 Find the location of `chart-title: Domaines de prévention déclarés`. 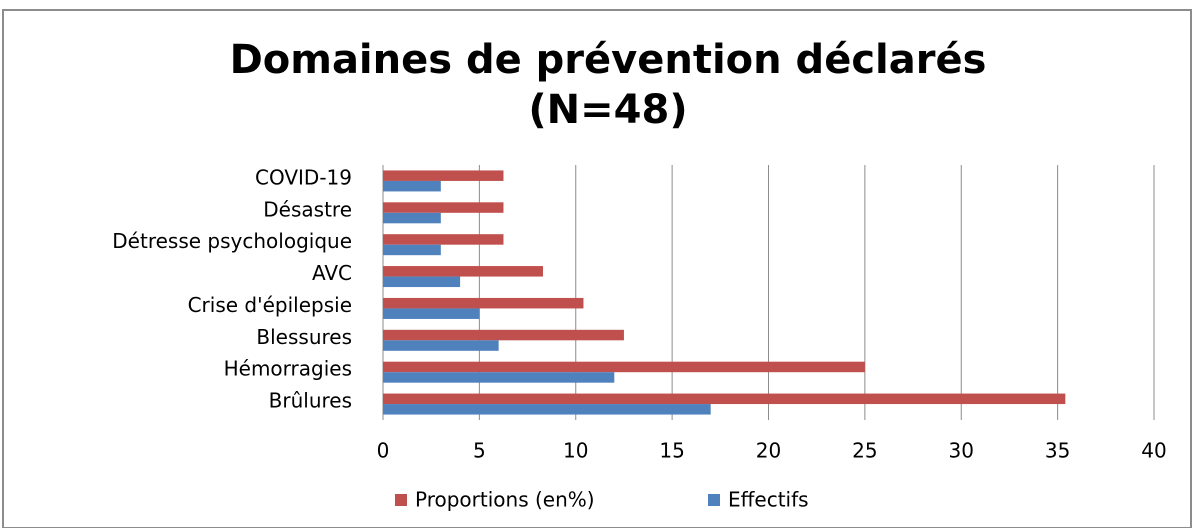

chart-title: Domaines de prévention déclarés is located at coordinates (608, 60).